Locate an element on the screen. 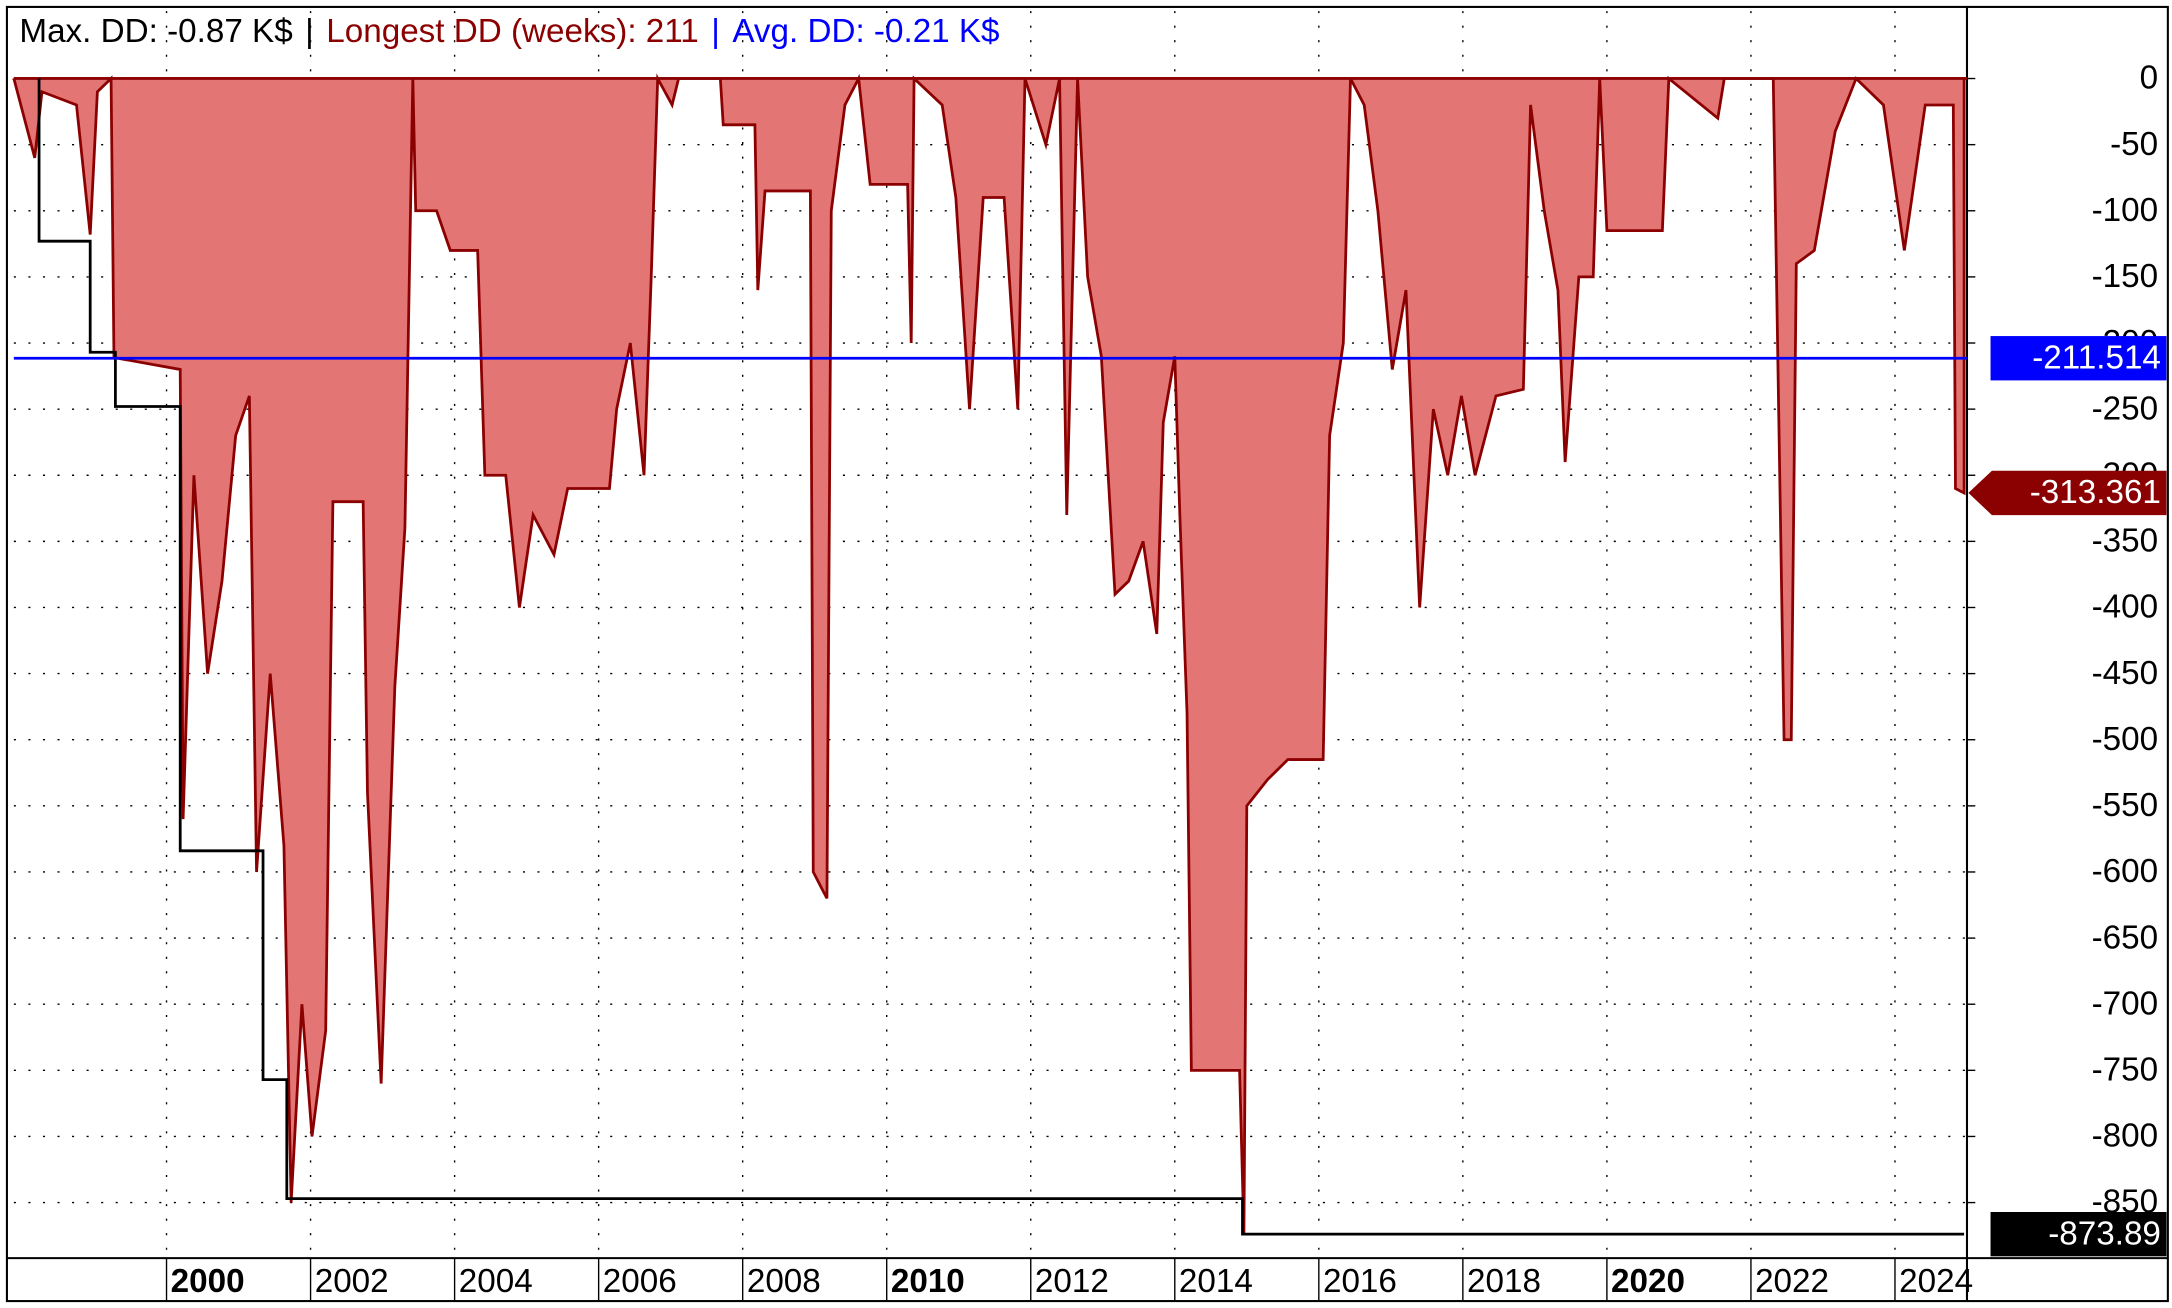  x-tick-label: 2010 is located at coordinates (928, 1281).